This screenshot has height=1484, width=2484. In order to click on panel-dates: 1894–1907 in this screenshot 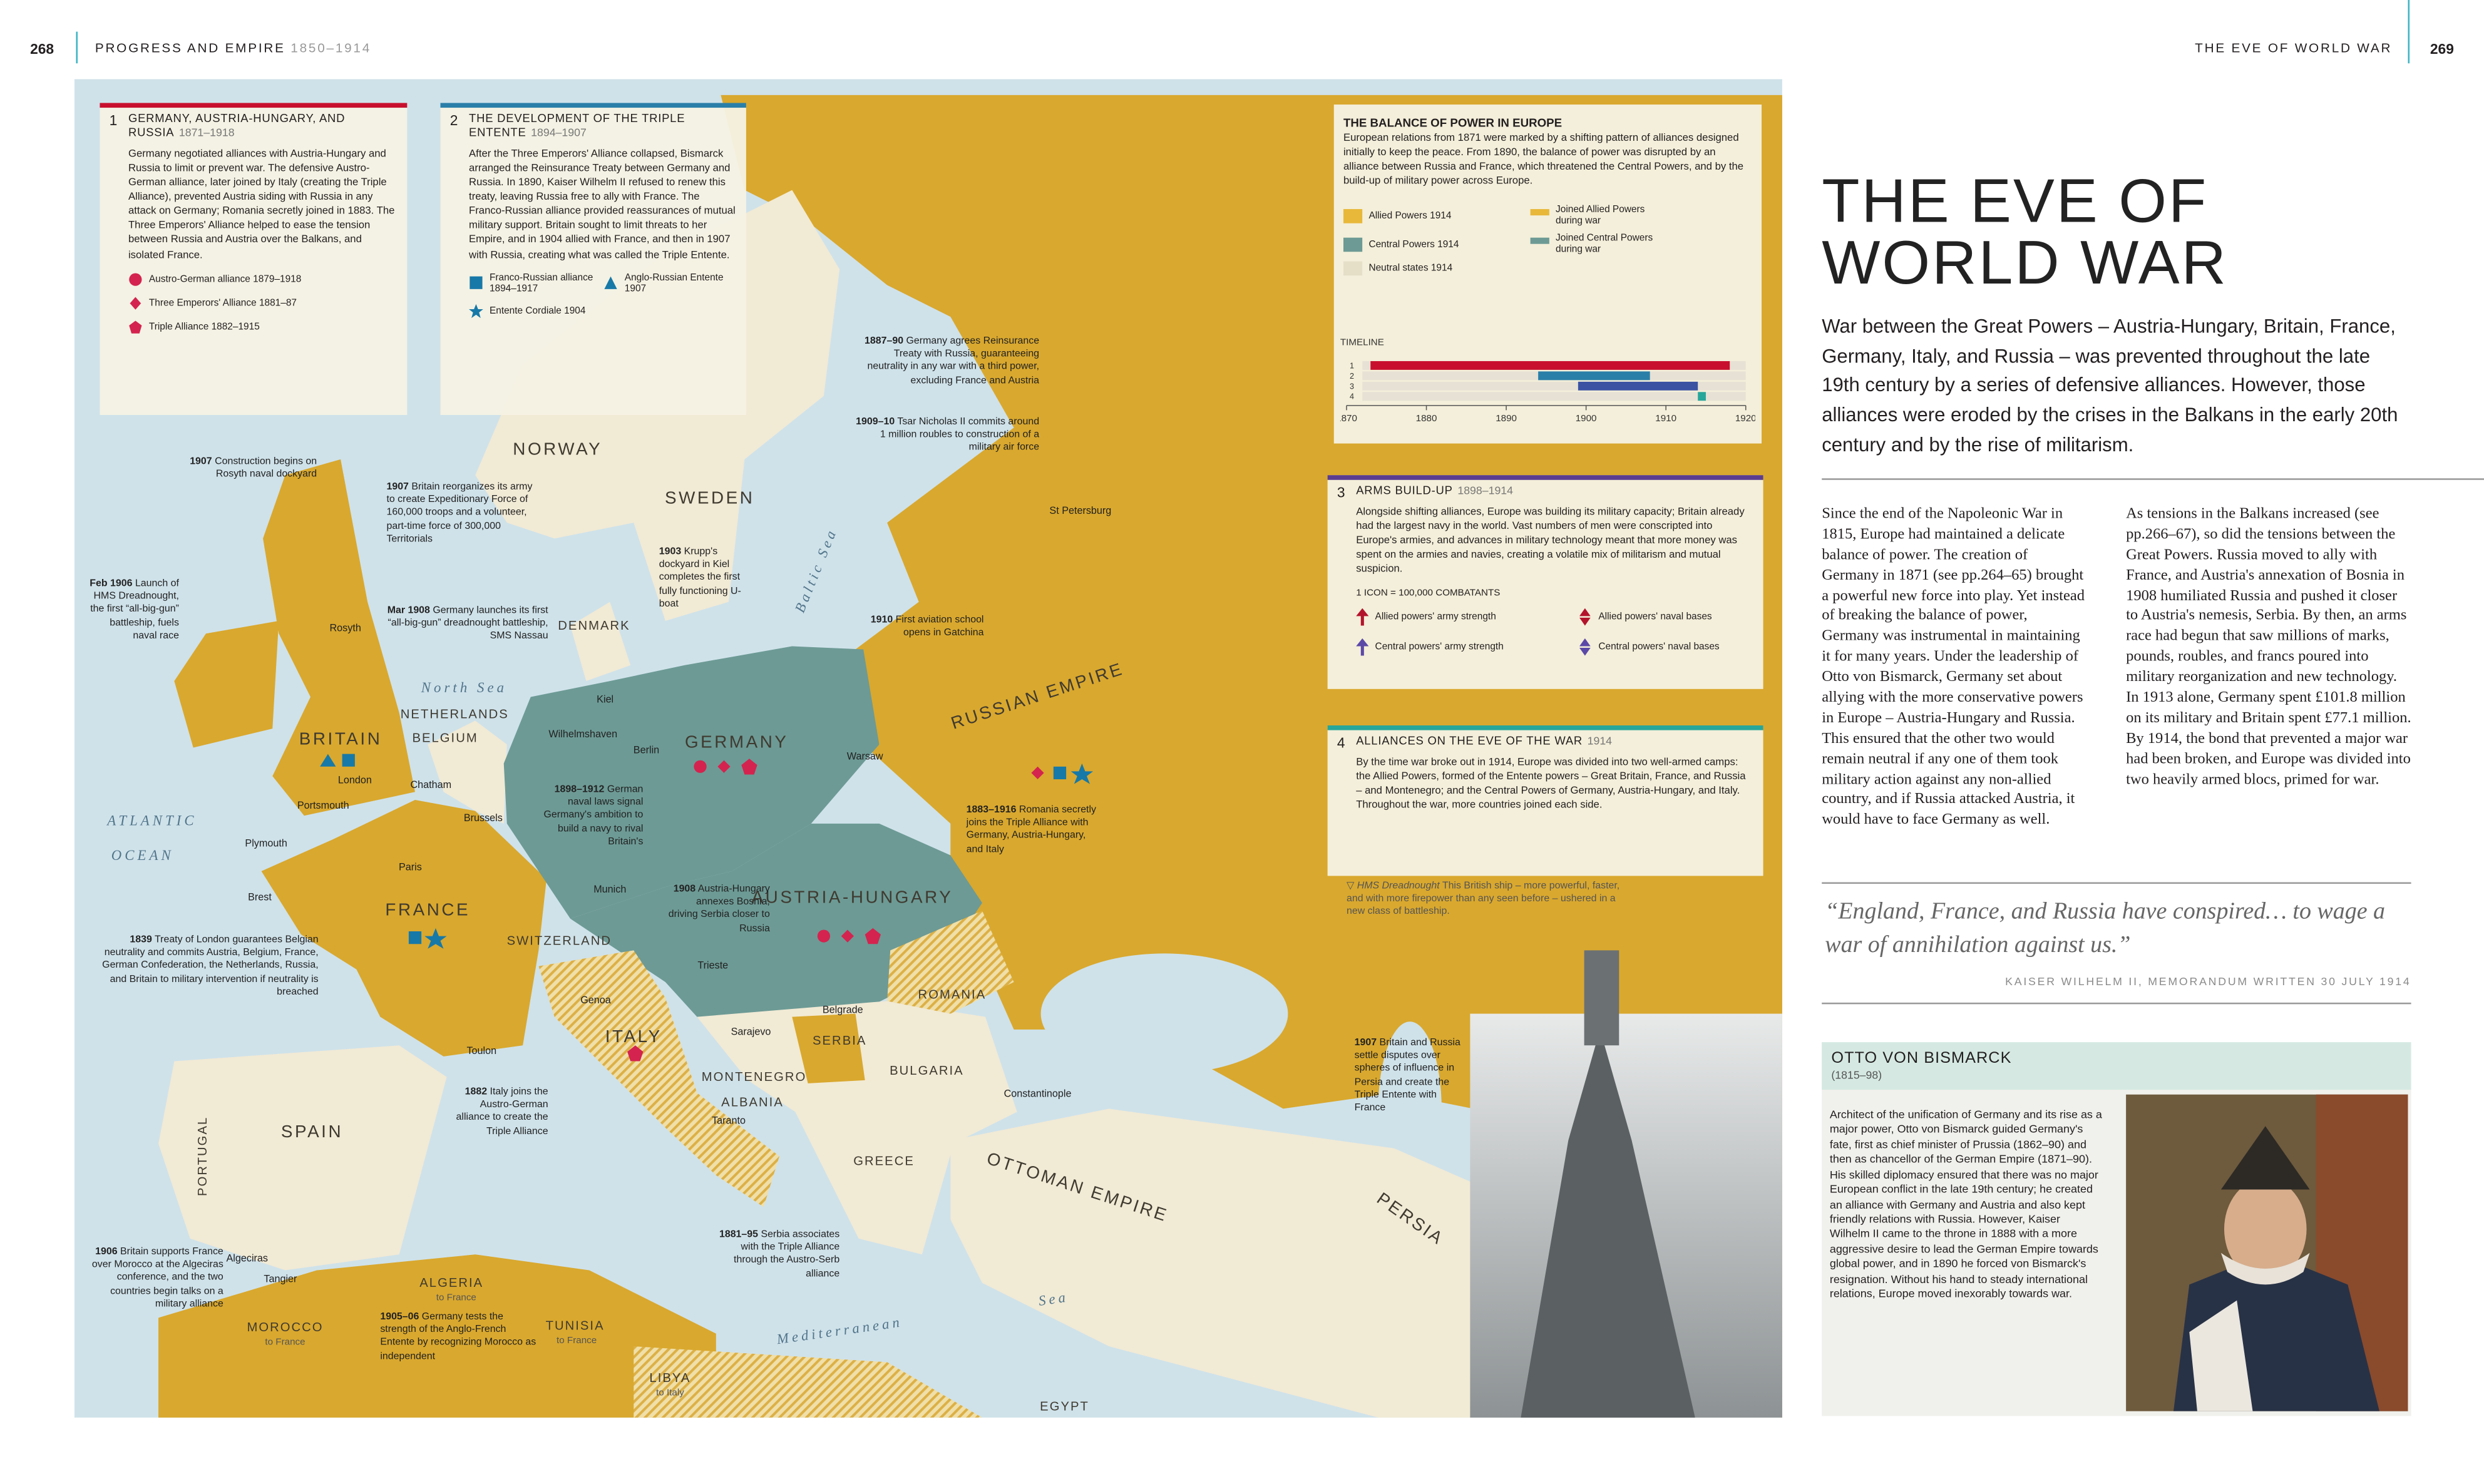, I will do `click(559, 134)`.